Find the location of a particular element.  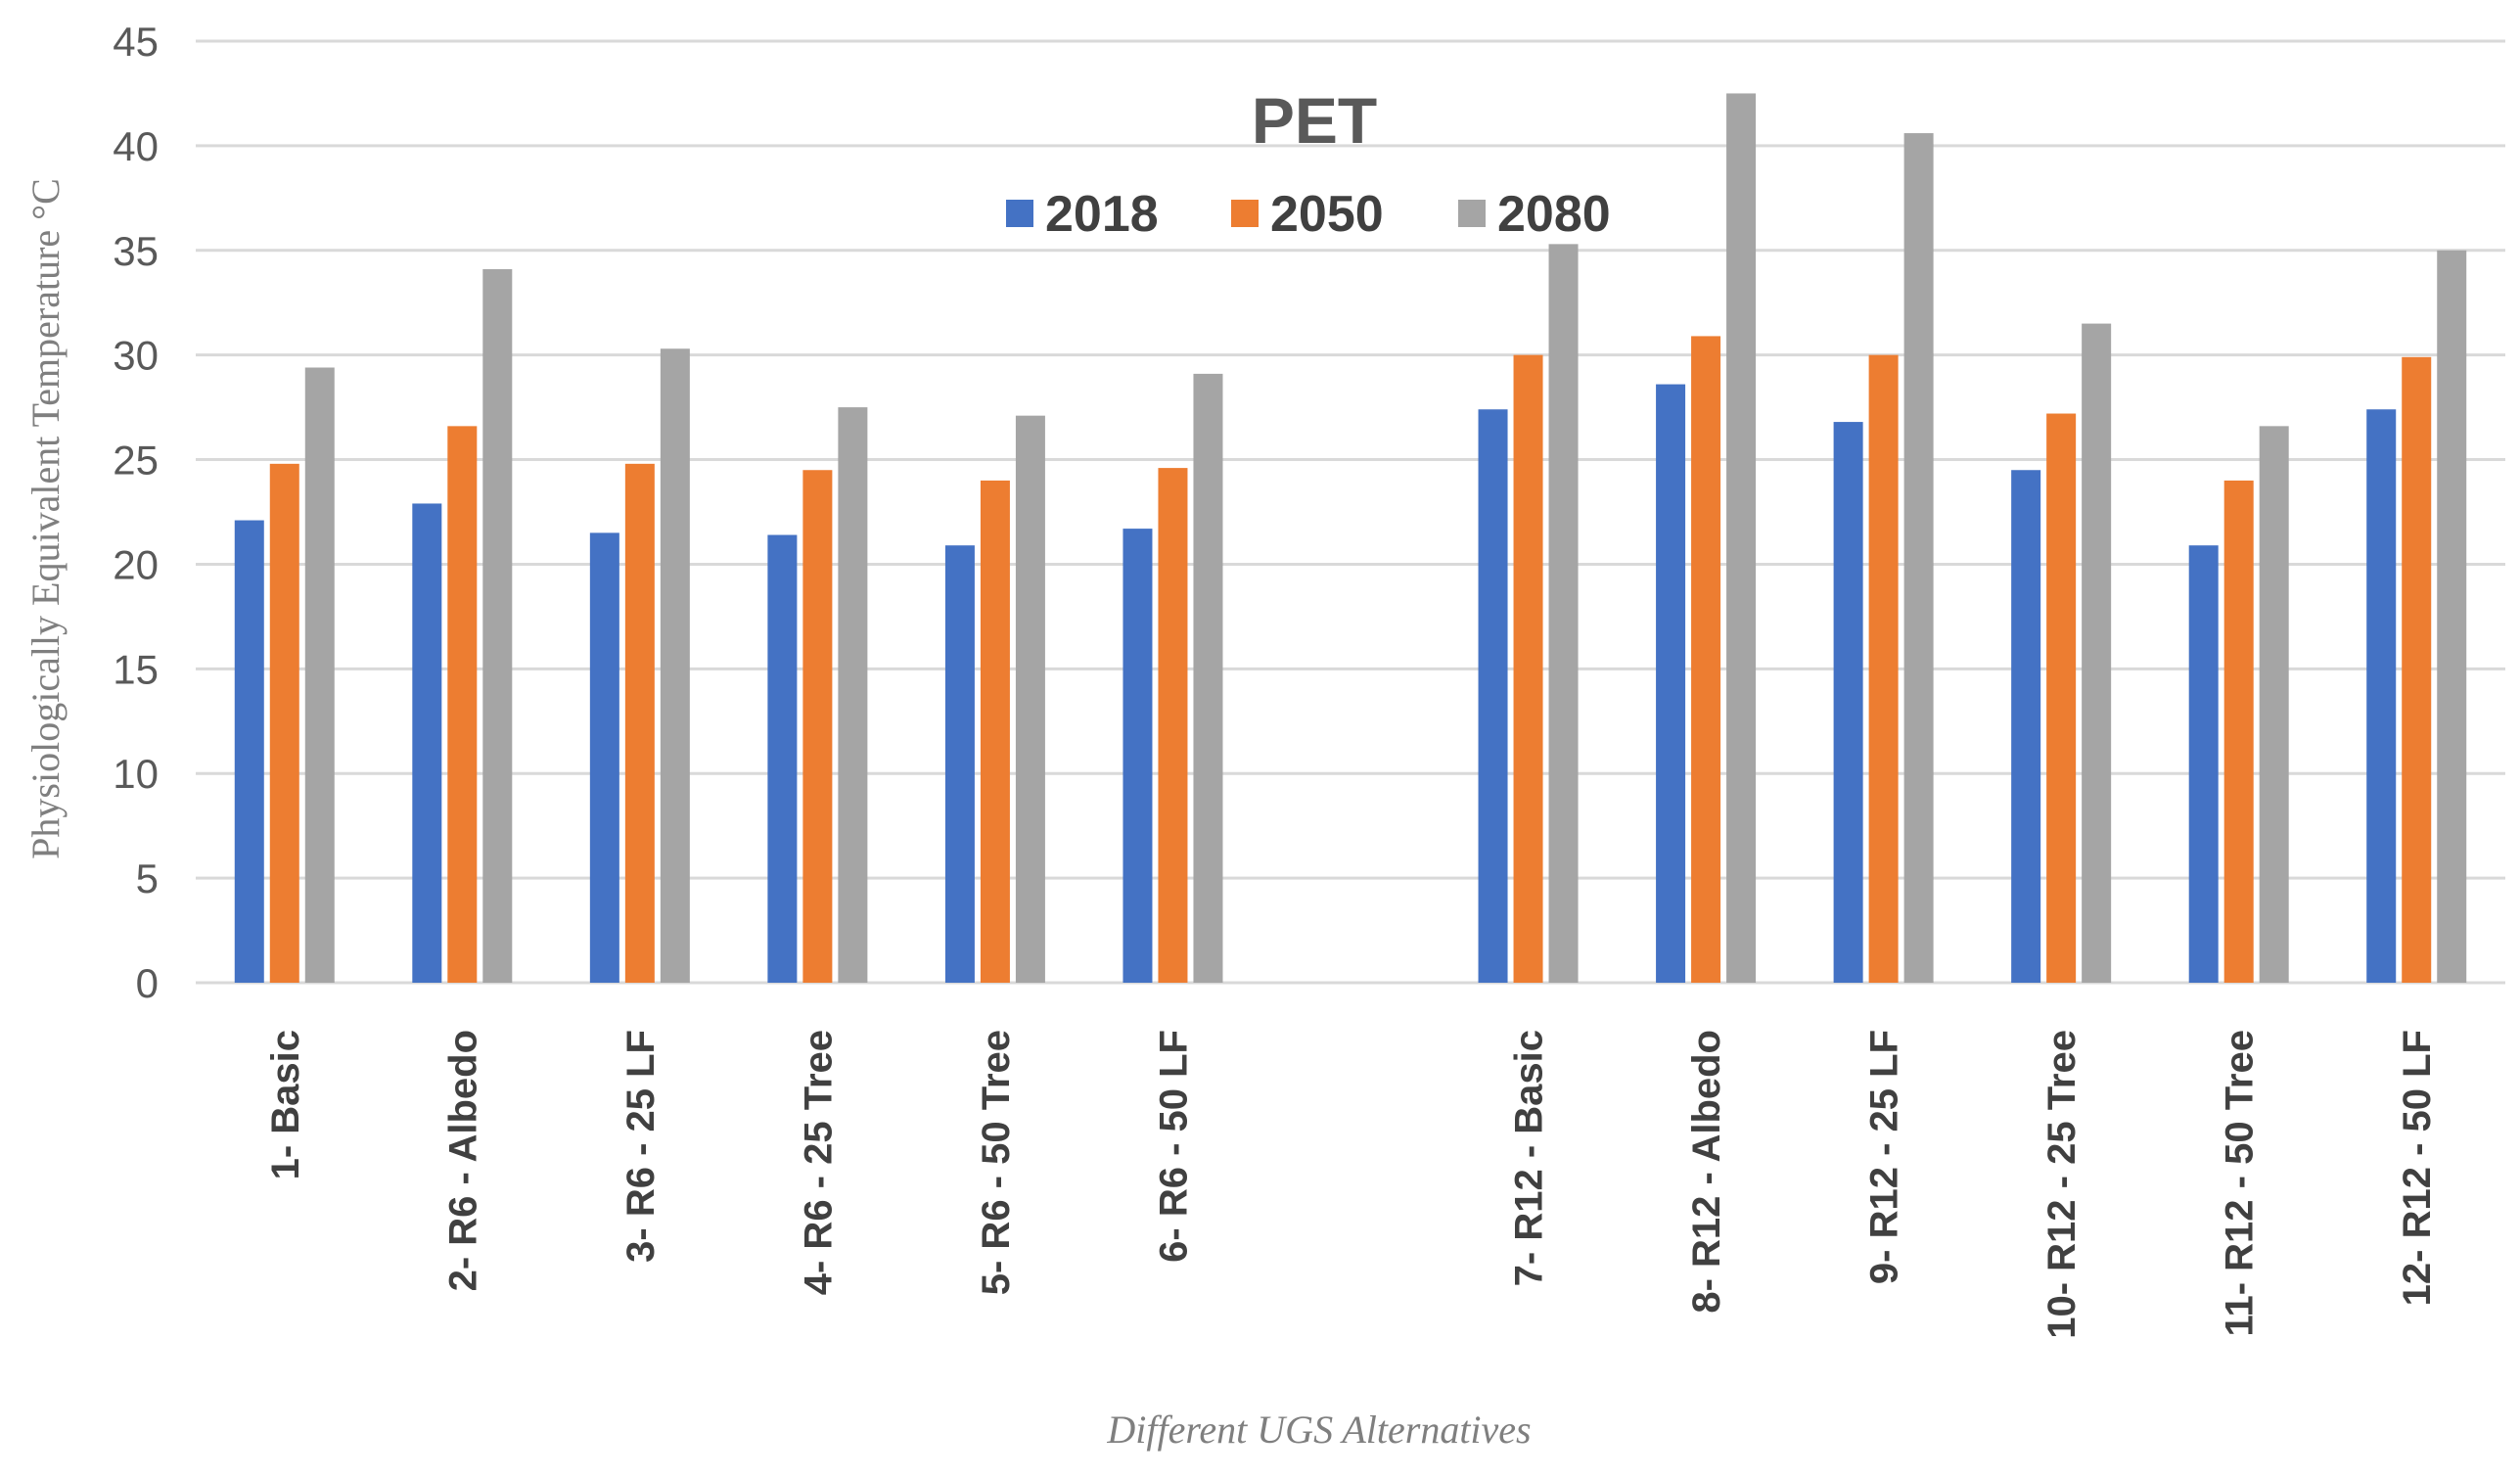

chart-title: PET is located at coordinates (1314, 120).